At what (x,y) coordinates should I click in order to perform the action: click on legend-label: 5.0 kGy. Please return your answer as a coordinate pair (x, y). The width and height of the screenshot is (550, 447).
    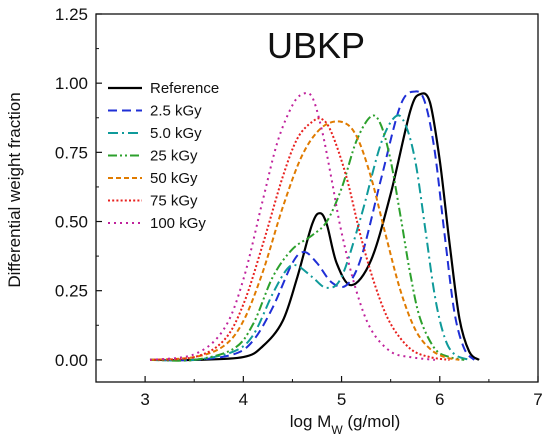
    Looking at the image, I should click on (176, 133).